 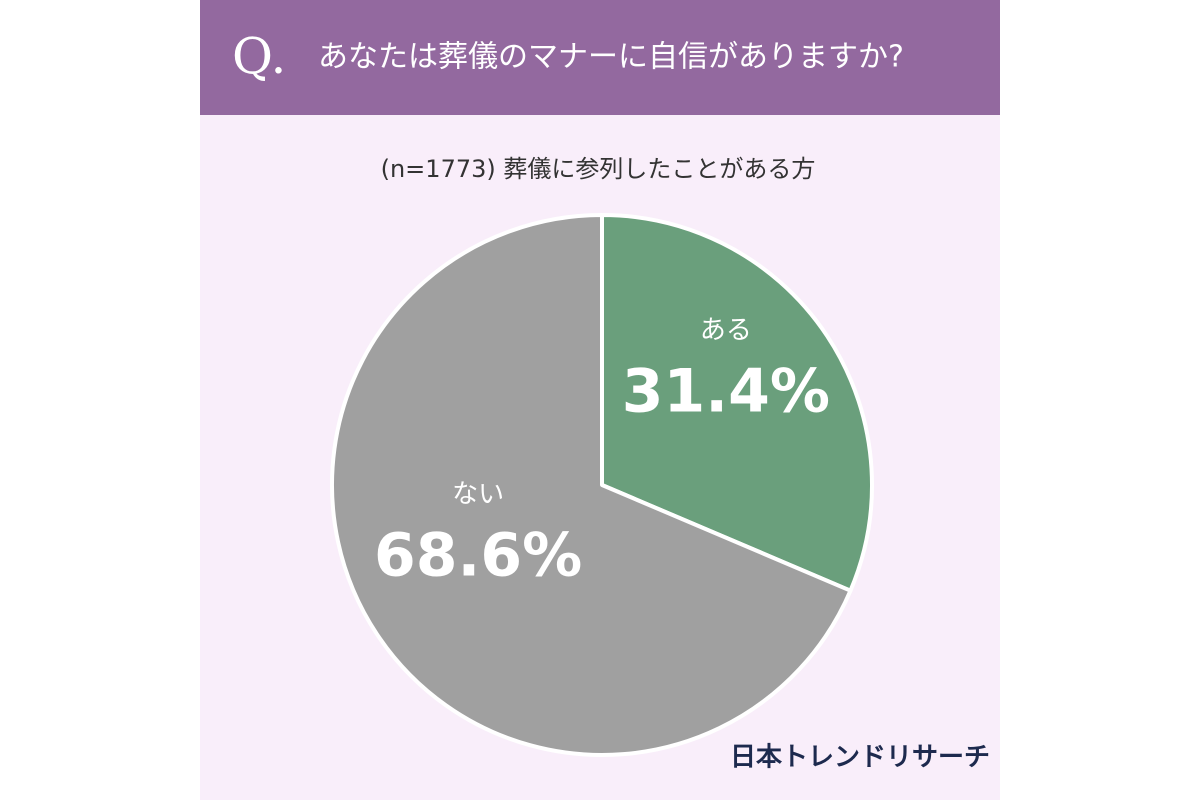 What do you see at coordinates (478, 556) in the screenshot?
I see `slice-value-label: 68.6%` at bounding box center [478, 556].